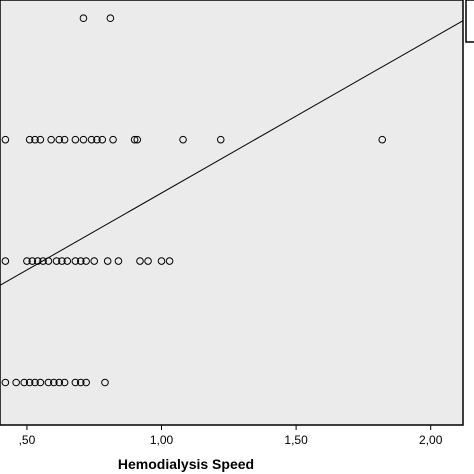 Image resolution: width=474 pixels, height=474 pixels. What do you see at coordinates (431, 440) in the screenshot?
I see `x-tick-label: 2,00` at bounding box center [431, 440].